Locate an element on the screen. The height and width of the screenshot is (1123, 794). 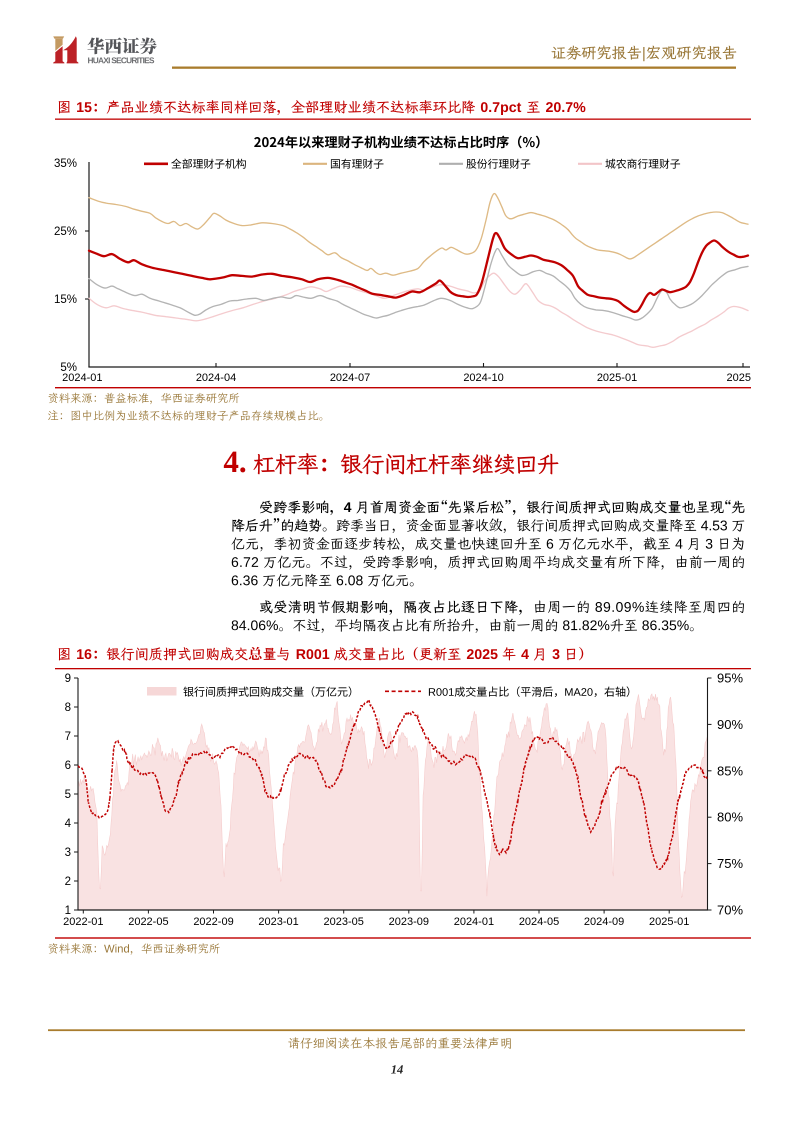
svg-text: 2023-09 is located at coordinates (409, 922).